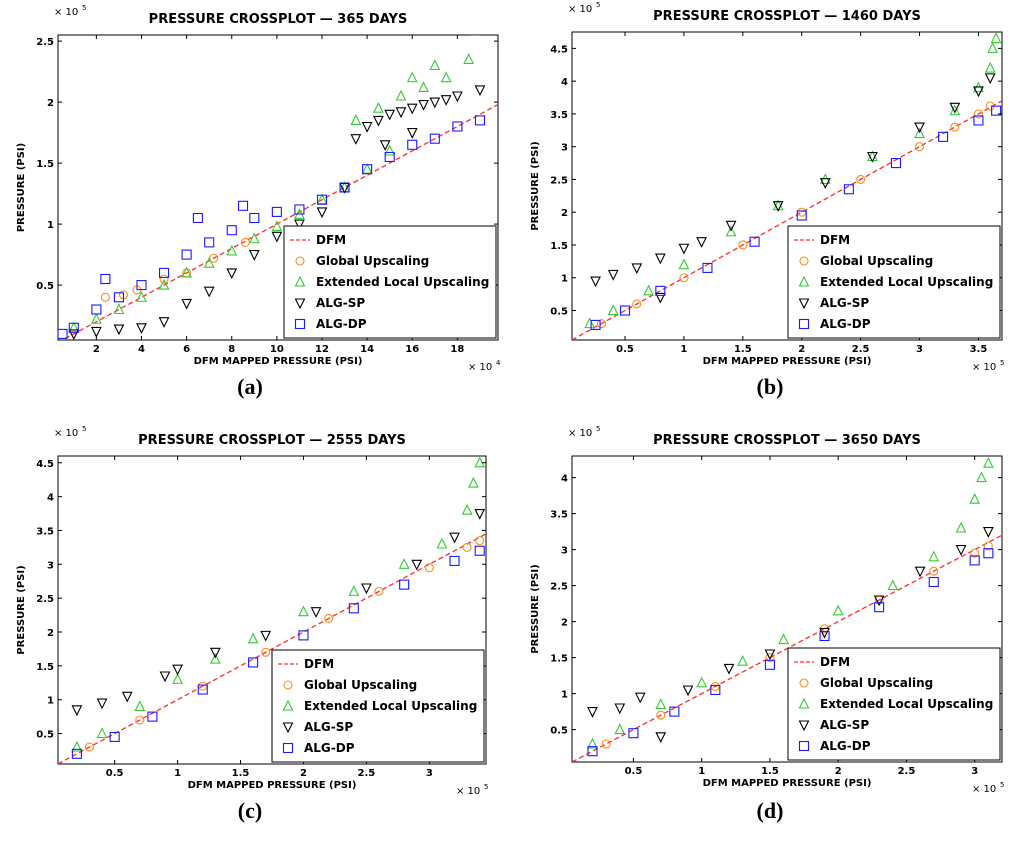 The width and height of the screenshot is (1024, 846). What do you see at coordinates (50, 565) in the screenshot?
I see `y-tick-label: 3` at bounding box center [50, 565].